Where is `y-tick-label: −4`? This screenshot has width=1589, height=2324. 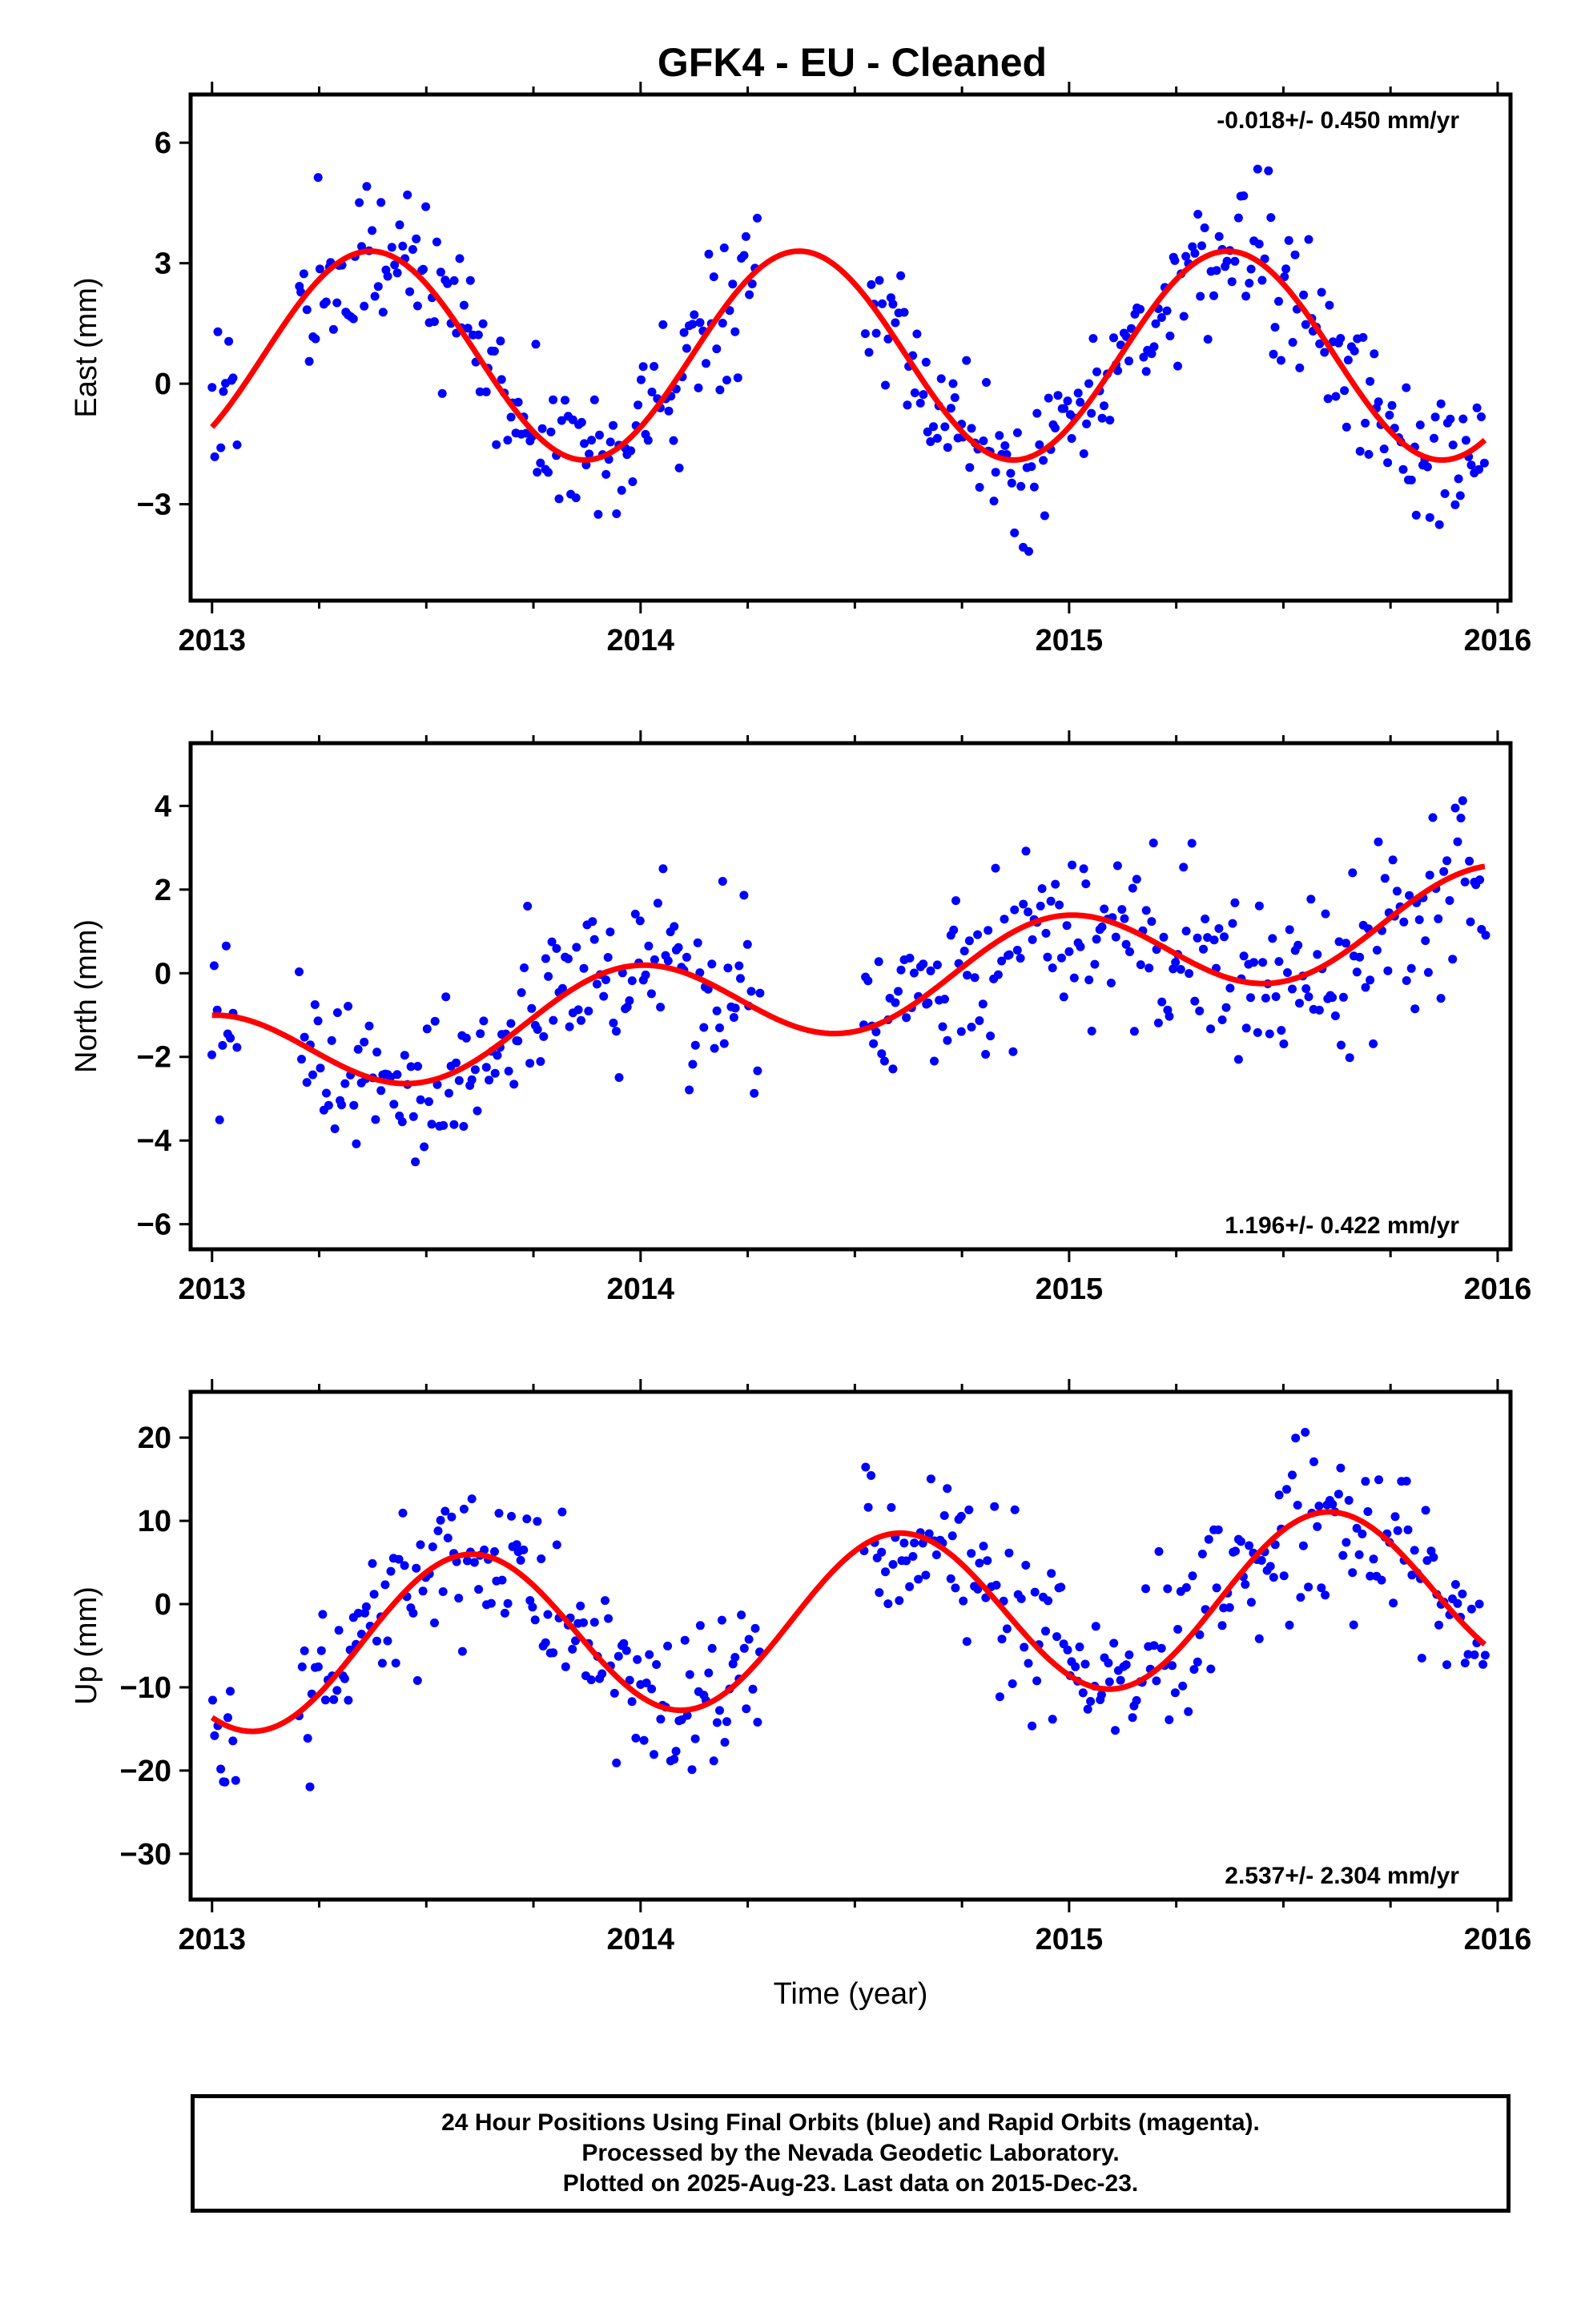 y-tick-label: −4 is located at coordinates (154, 1141).